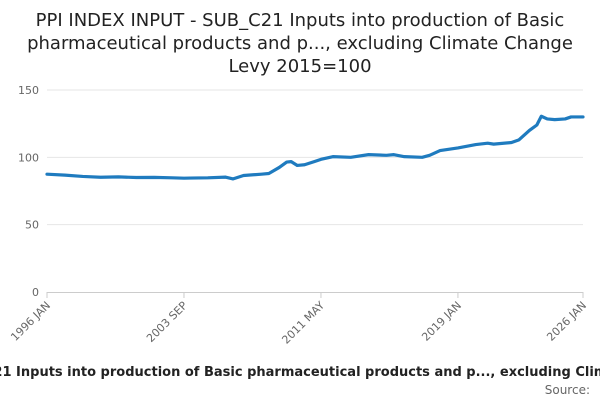  I want to click on y-axis-tick-labels: 0 50 100 150, so click(28, 191).